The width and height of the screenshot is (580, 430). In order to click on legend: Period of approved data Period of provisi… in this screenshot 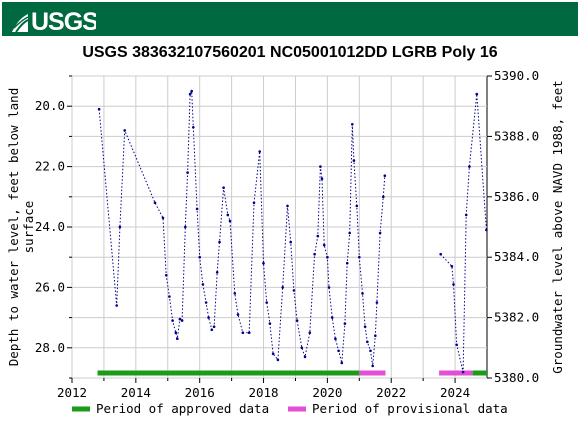, I will do `click(290, 408)`.